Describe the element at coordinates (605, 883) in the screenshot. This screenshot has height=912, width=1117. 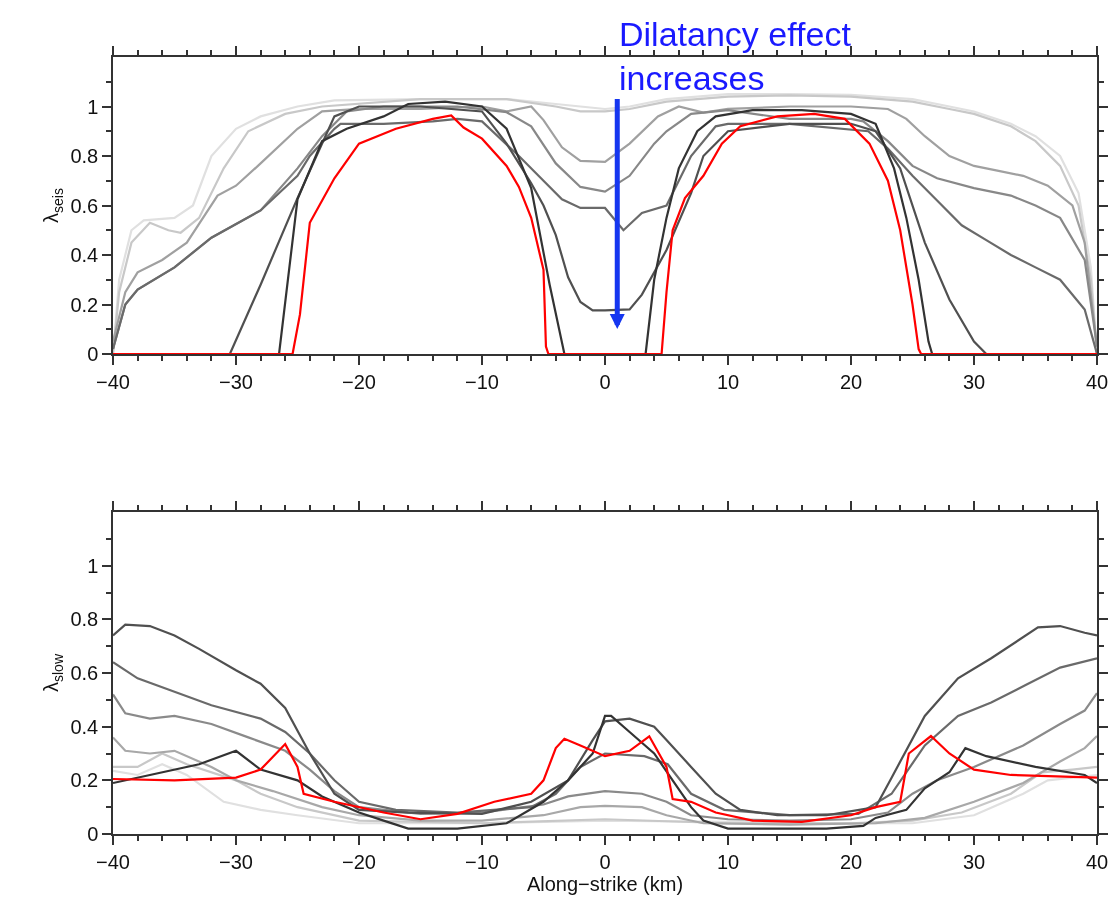
I see `x-axis-title: Along−strike (km)` at that location.